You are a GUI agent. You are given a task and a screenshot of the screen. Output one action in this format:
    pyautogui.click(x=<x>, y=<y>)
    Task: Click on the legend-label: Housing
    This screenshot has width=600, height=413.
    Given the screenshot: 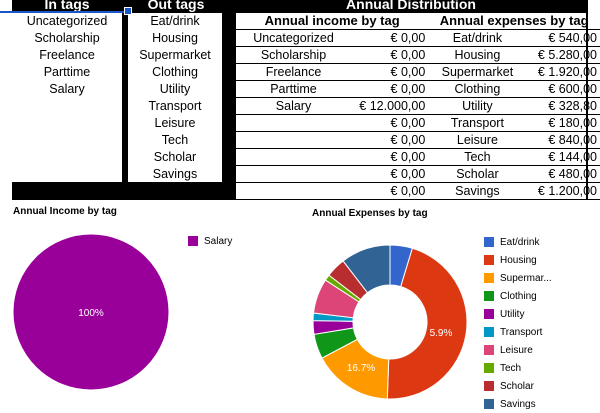 What is the action you would take?
    pyautogui.click(x=518, y=260)
    